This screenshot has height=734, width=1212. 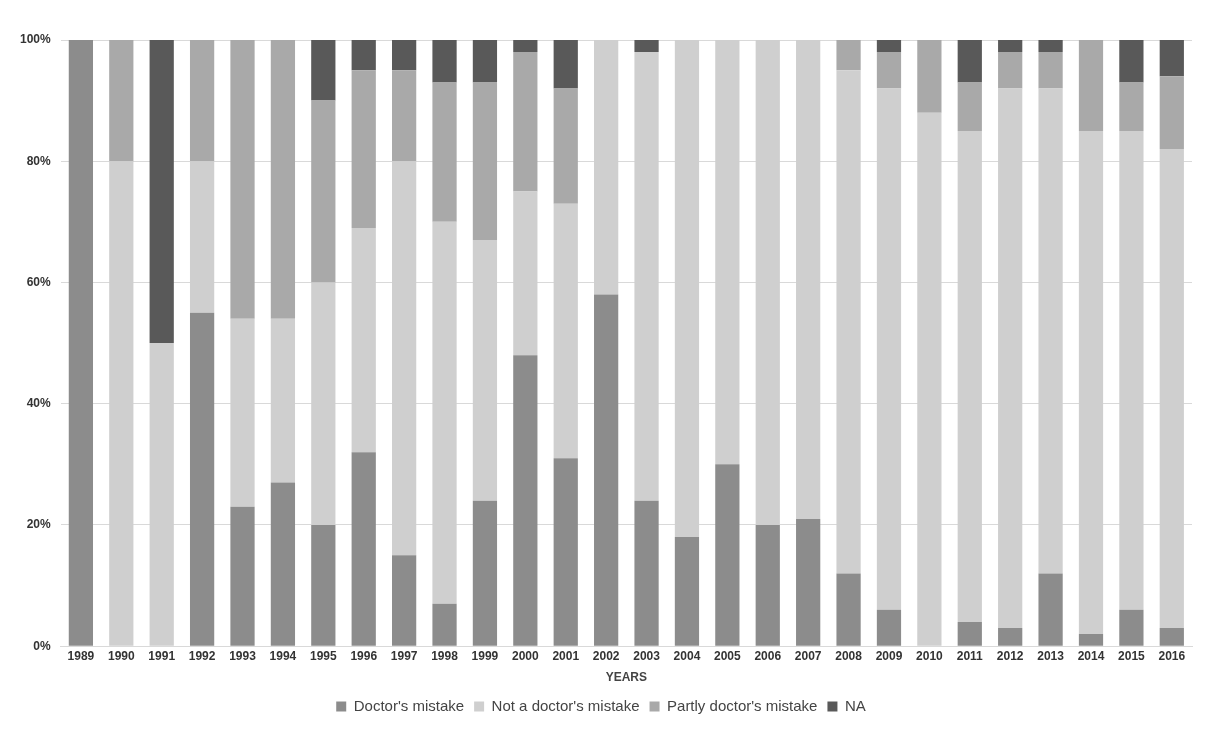 What do you see at coordinates (404, 655) in the screenshot?
I see `x-tick-label: 1997` at bounding box center [404, 655].